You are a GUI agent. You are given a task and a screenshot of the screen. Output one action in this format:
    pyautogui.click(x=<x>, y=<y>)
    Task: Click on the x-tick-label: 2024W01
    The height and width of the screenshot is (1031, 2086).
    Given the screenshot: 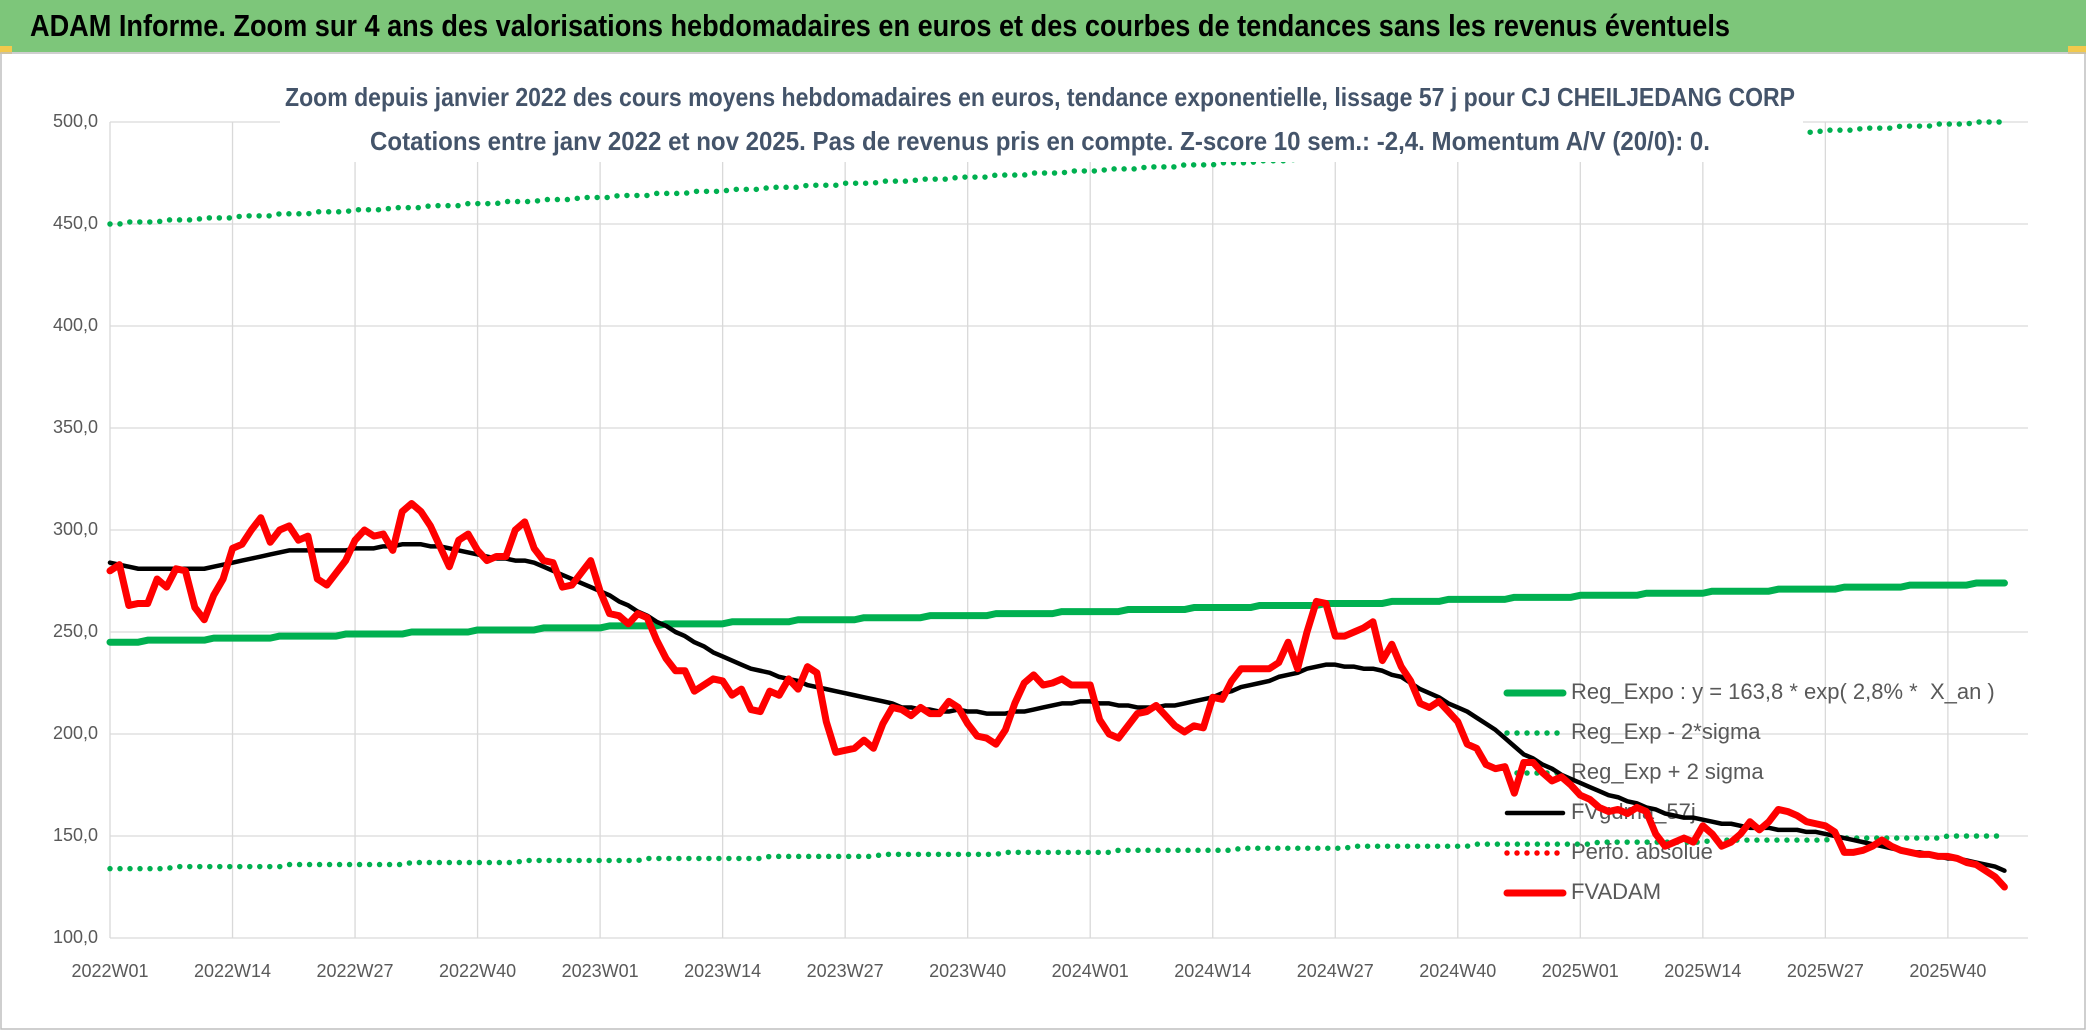 What is the action you would take?
    pyautogui.click(x=1090, y=971)
    